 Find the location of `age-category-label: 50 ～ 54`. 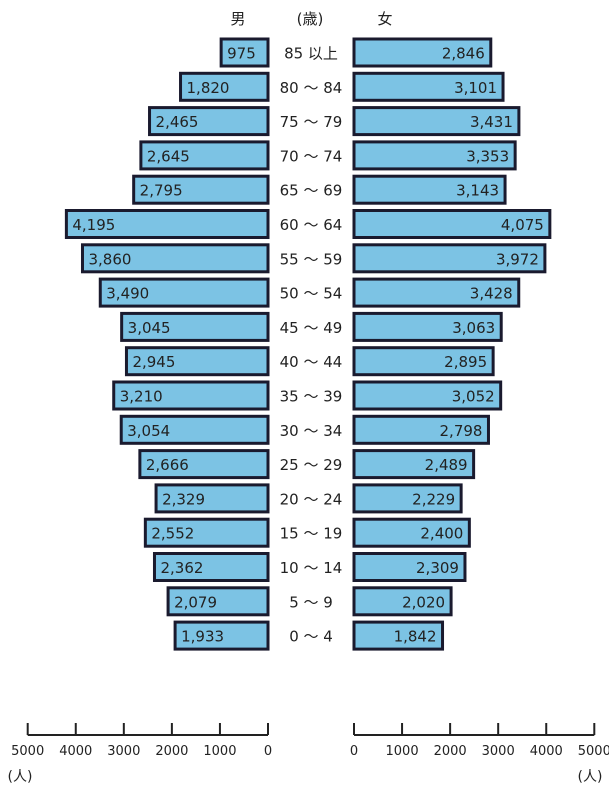

age-category-label: 50 ～ 54 is located at coordinates (311, 294).